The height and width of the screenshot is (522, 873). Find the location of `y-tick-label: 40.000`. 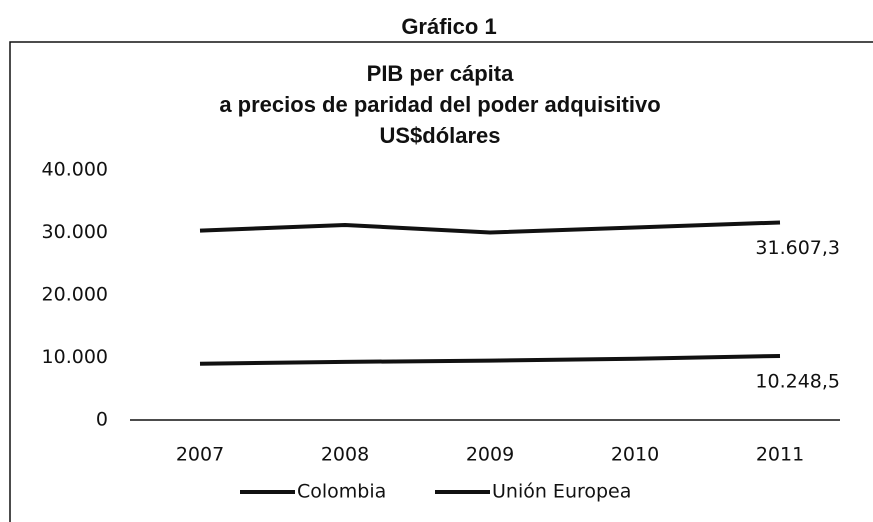

y-tick-label: 40.000 is located at coordinates (75, 170).